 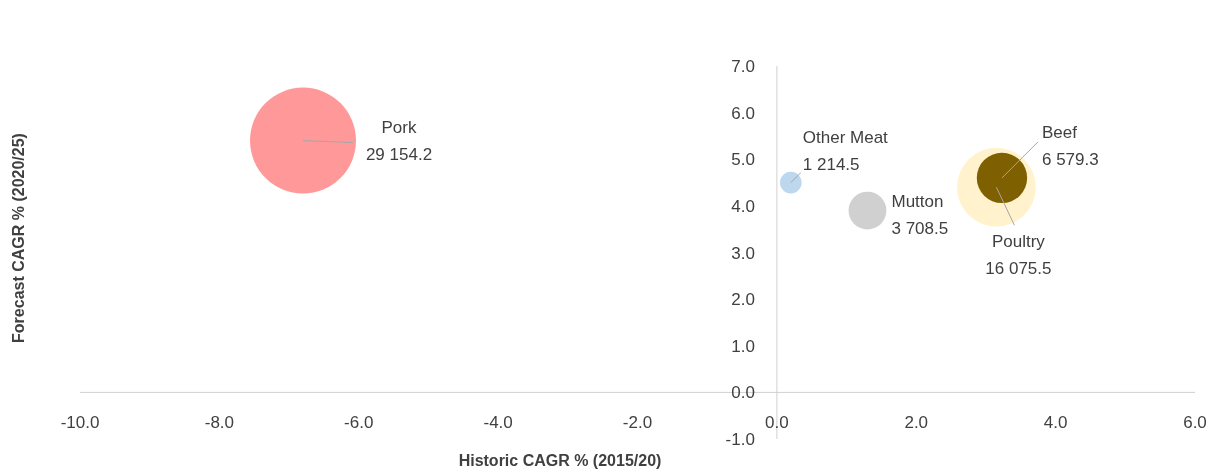 What do you see at coordinates (777, 422) in the screenshot?
I see `x-tick-label: 0.0` at bounding box center [777, 422].